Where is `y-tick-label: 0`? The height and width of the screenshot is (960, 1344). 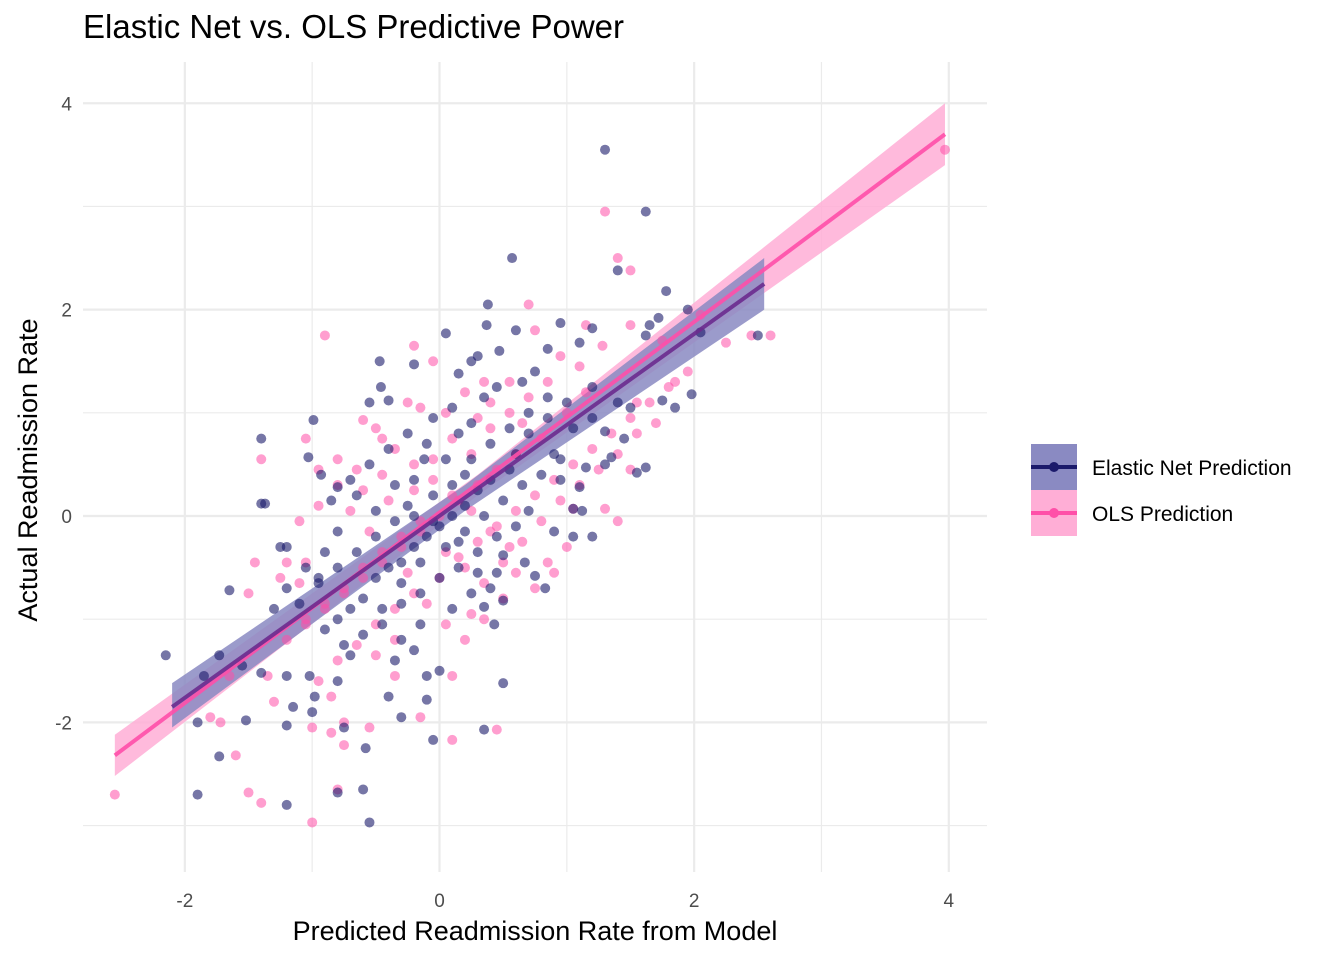
y-tick-label: 0 is located at coordinates (66, 517).